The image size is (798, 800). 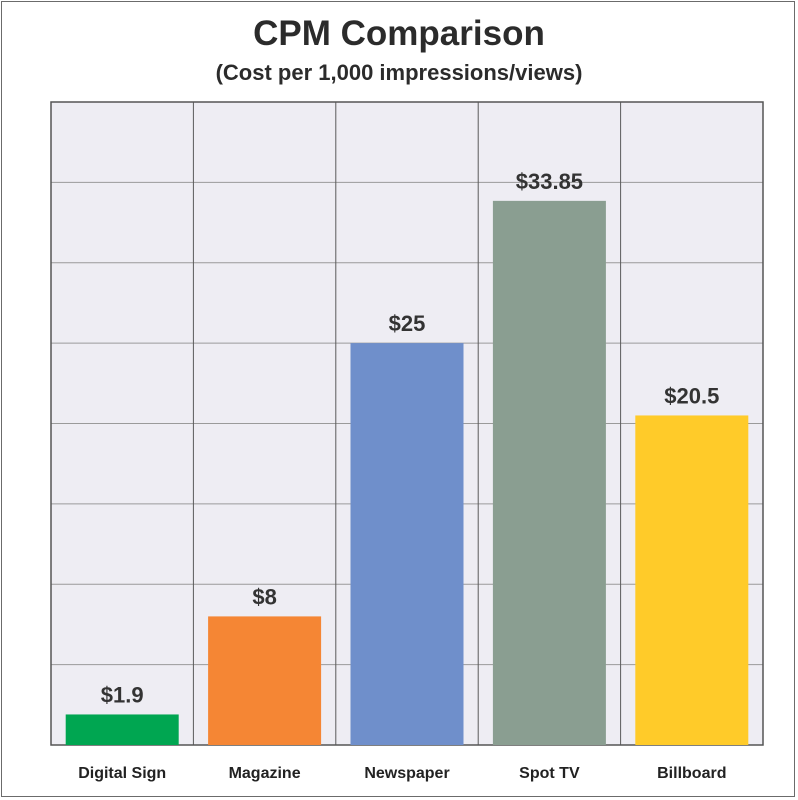 I want to click on x-tick-label: Billboard, so click(x=691, y=773).